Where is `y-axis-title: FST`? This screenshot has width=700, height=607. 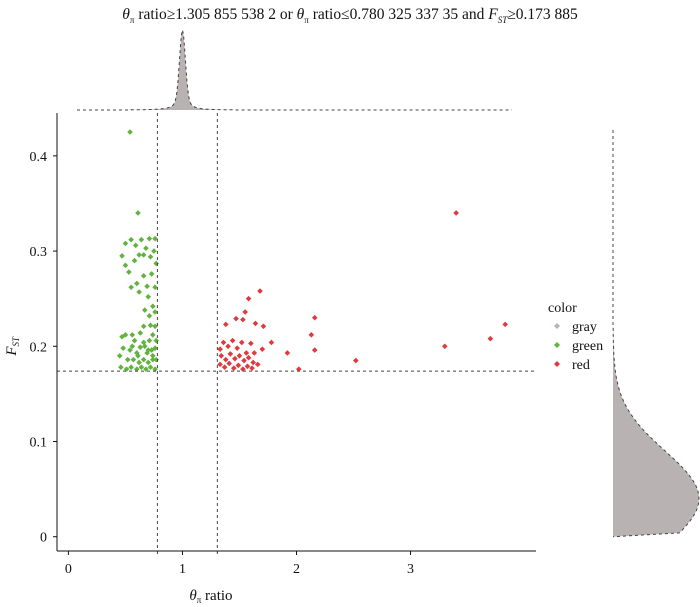 y-axis-title: FST is located at coordinates (12, 346).